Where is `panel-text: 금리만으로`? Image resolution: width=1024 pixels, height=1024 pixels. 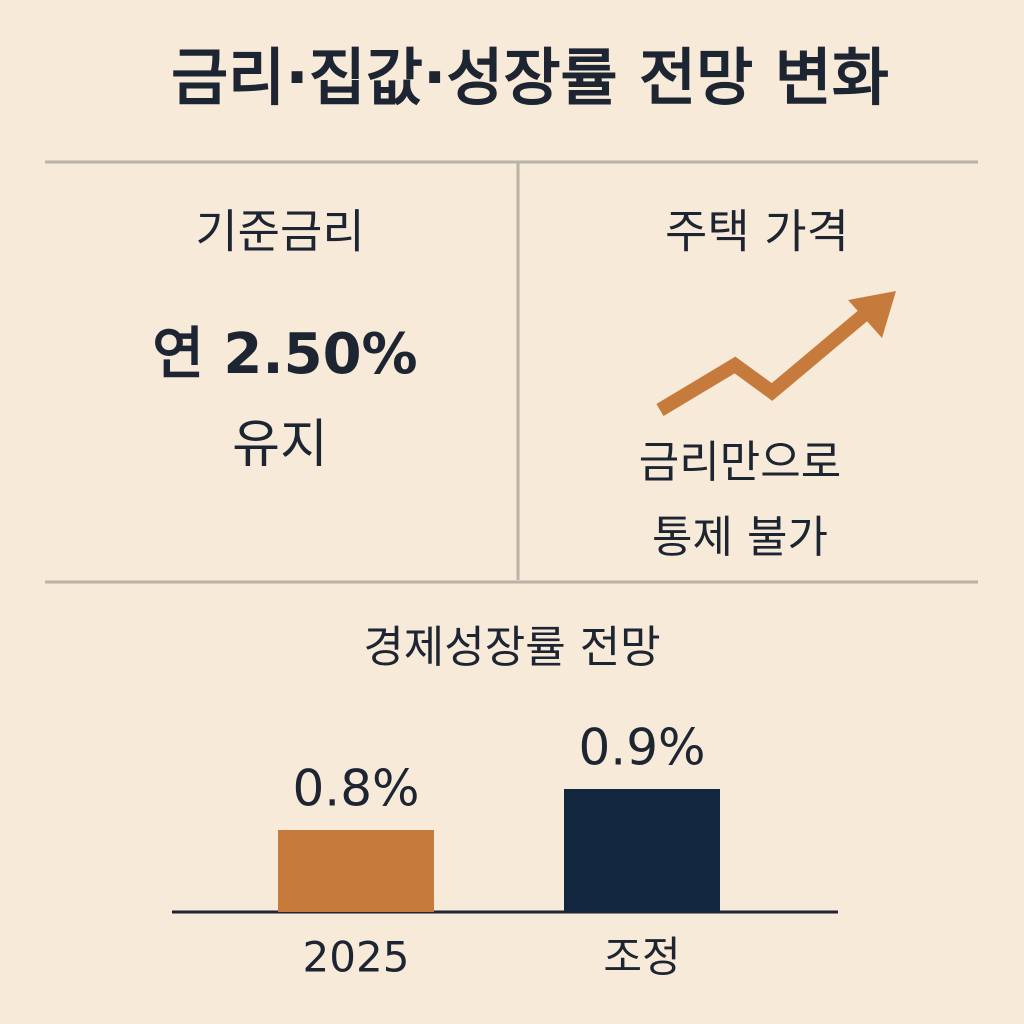 panel-text: 금리만으로 is located at coordinates (740, 462).